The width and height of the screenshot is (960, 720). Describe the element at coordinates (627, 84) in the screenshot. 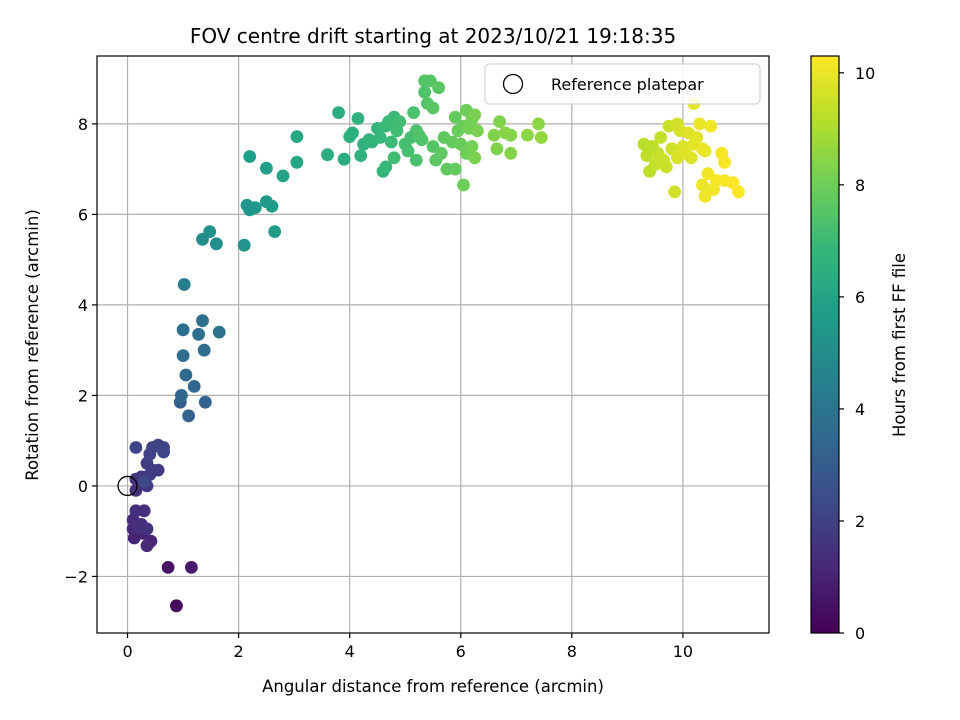

I see `legend-entry-reference: Reference platepar` at that location.